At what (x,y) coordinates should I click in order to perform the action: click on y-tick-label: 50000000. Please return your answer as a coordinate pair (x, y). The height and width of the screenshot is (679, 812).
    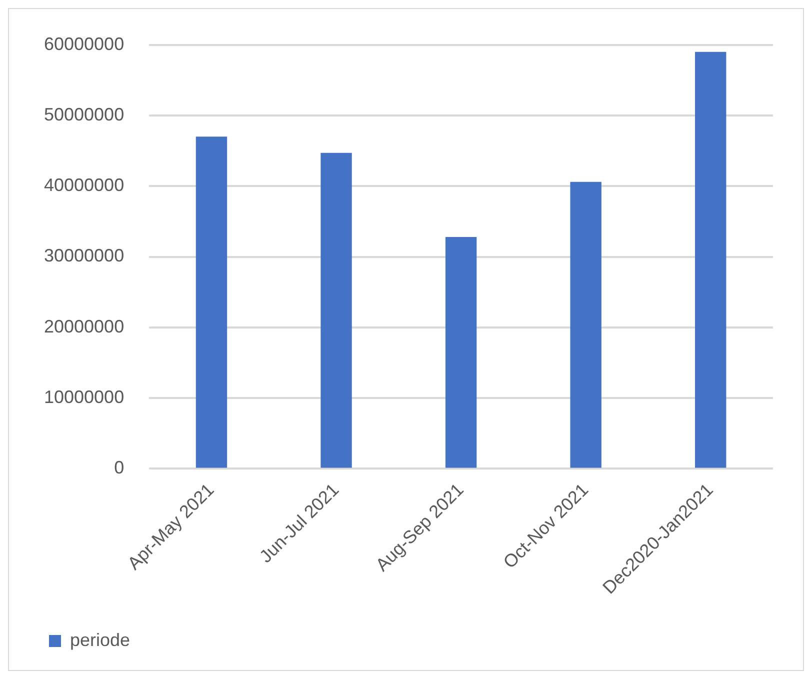
    Looking at the image, I should click on (84, 114).